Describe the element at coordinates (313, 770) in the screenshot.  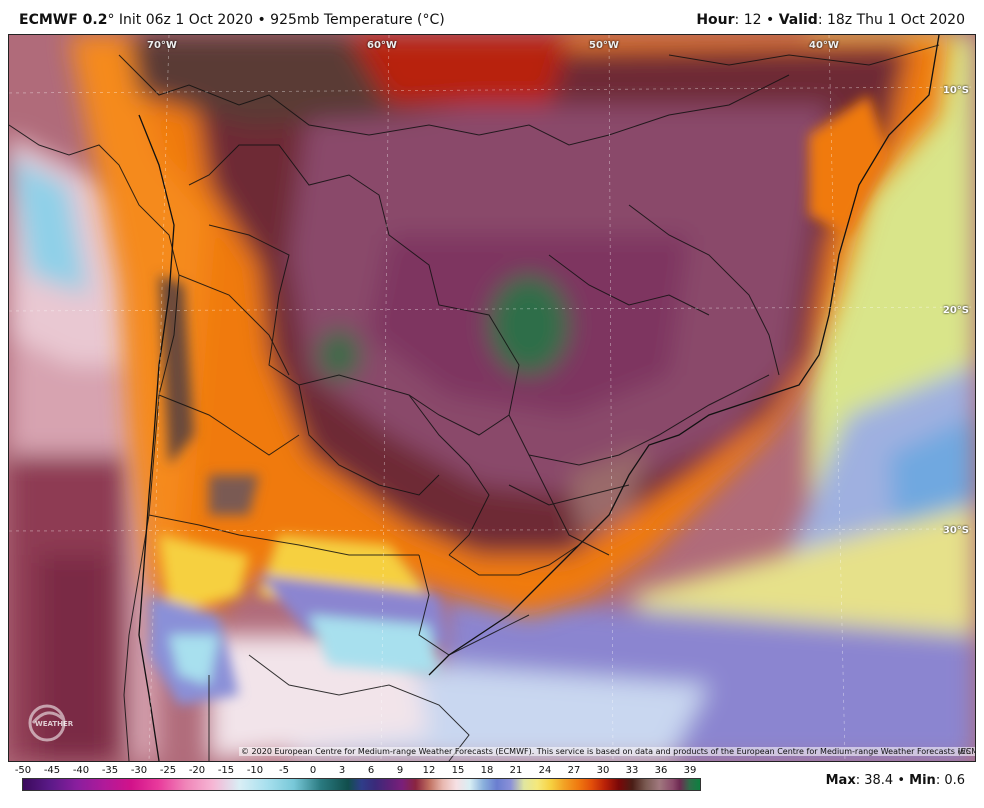
I see `legend-tick: 0` at that location.